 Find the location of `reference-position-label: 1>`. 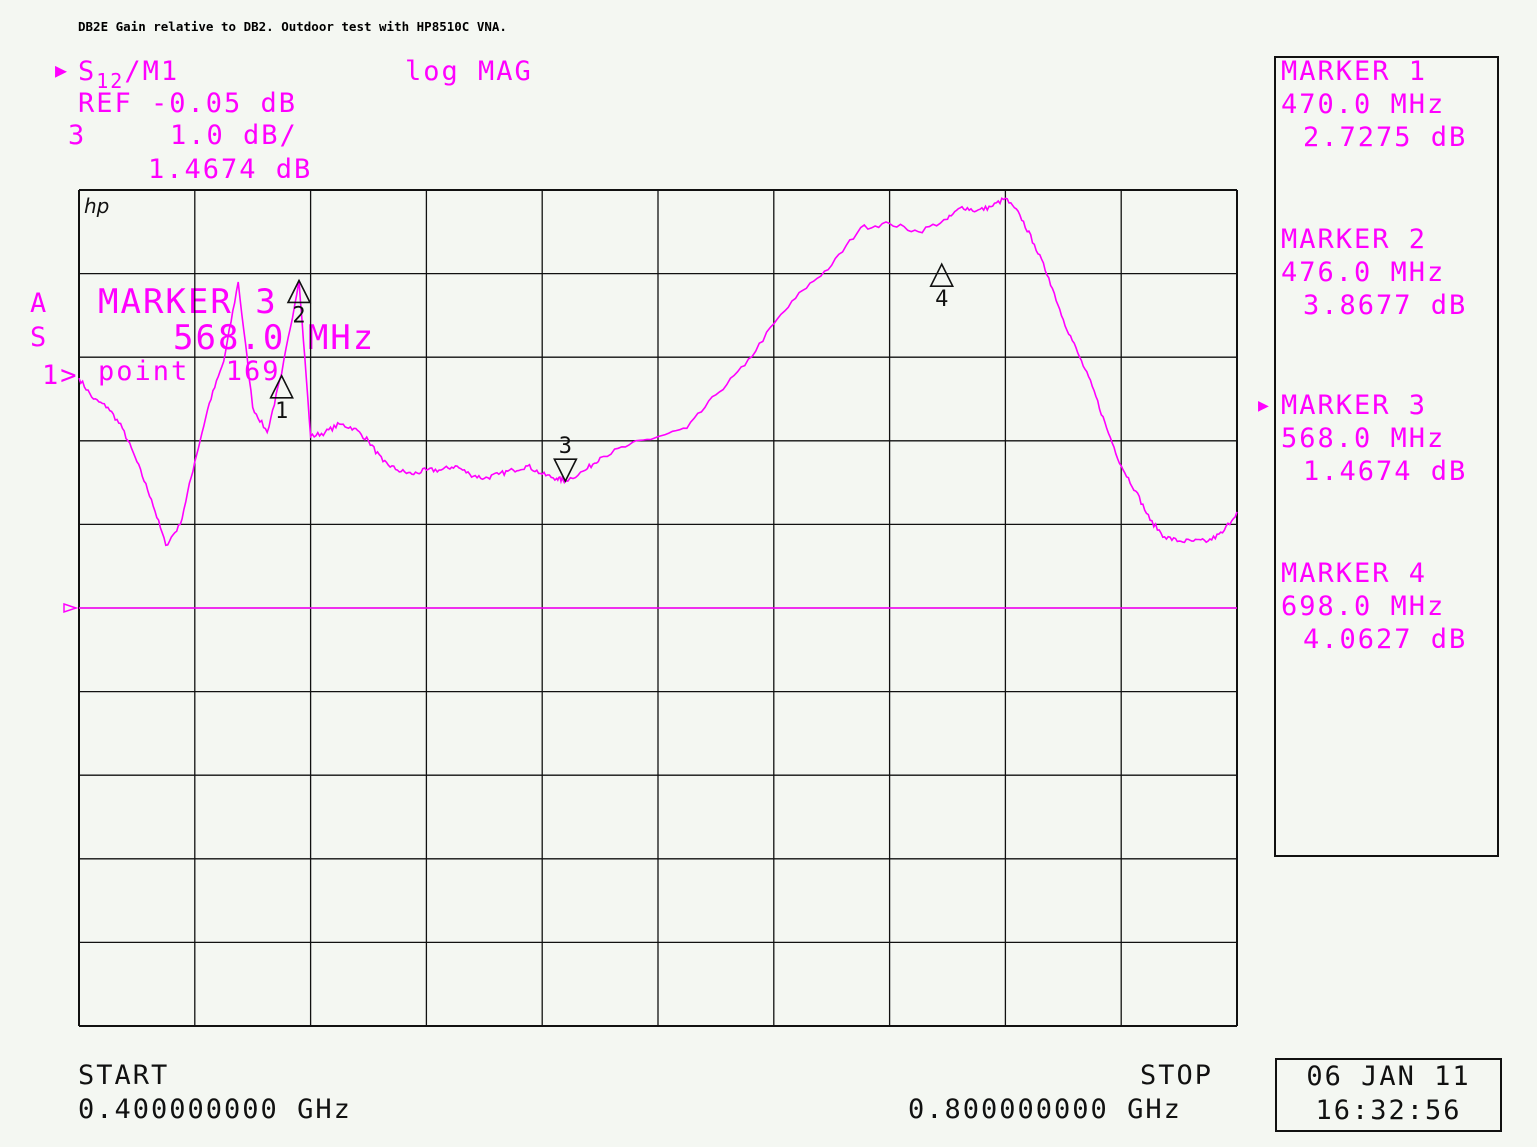

reference-position-label: 1> is located at coordinates (60, 375).